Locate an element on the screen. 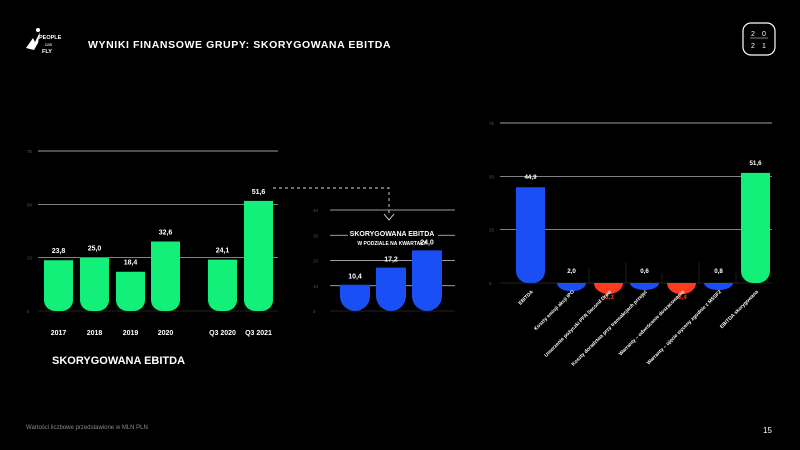 This screenshot has height=450, width=800. data-label: -3,4 is located at coordinates (681, 297).